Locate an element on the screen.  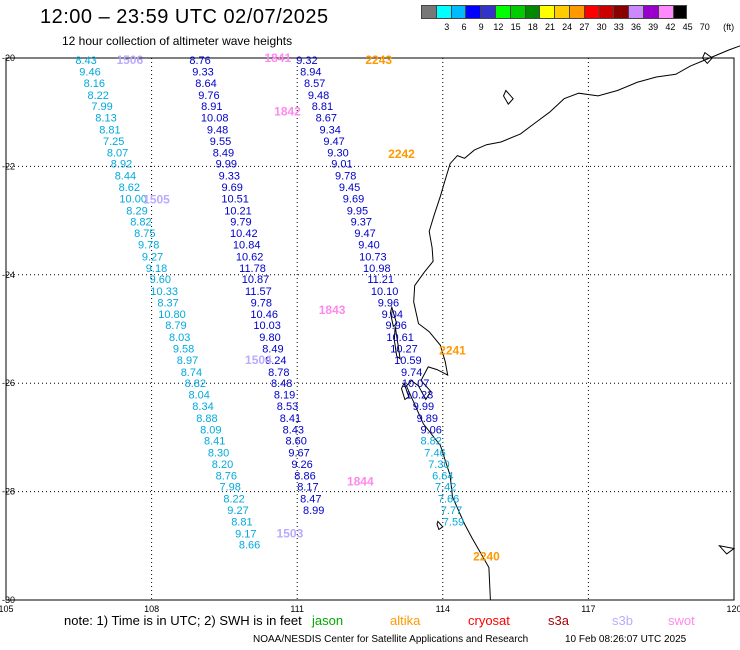
colorbar-label: 70 is located at coordinates (704, 27).